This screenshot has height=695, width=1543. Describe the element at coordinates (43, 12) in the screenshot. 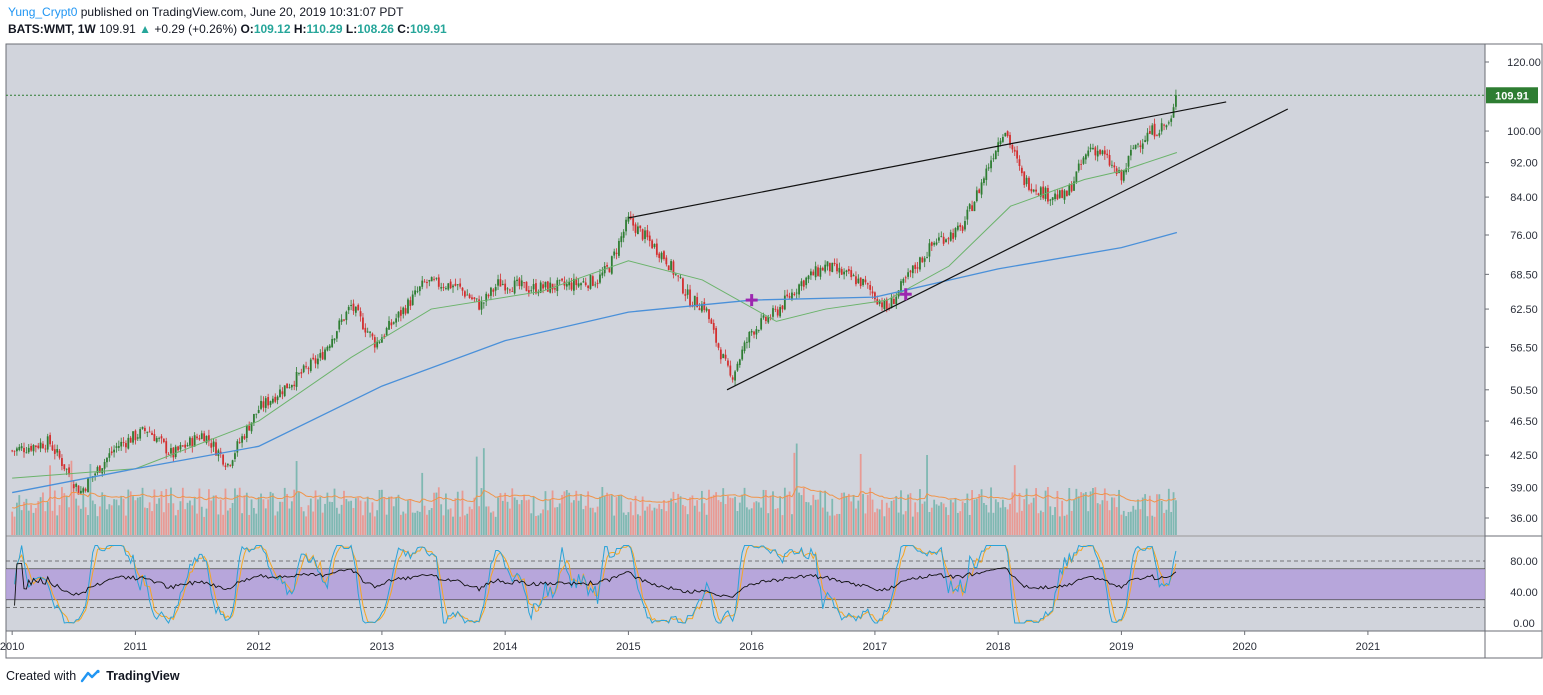

I see `author-link: Yung_Crypt0` at that location.